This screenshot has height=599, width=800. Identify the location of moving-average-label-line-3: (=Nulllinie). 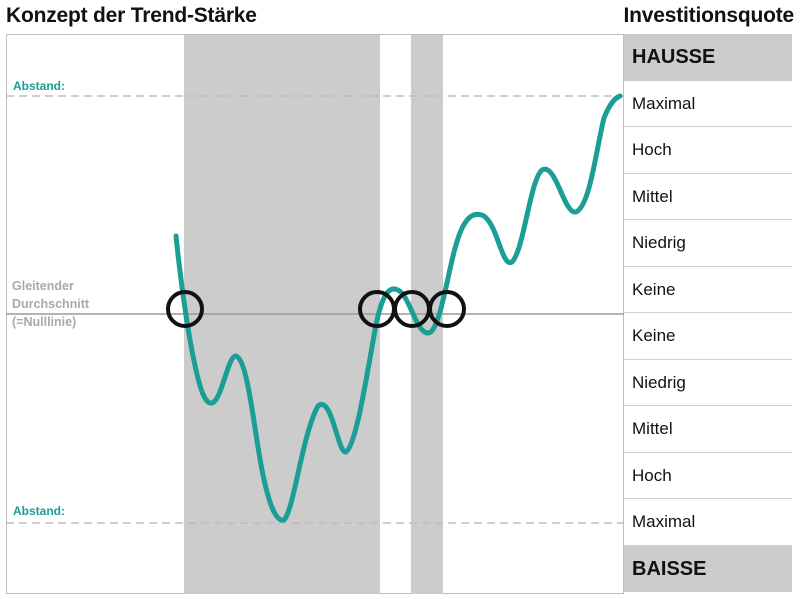
(44, 322).